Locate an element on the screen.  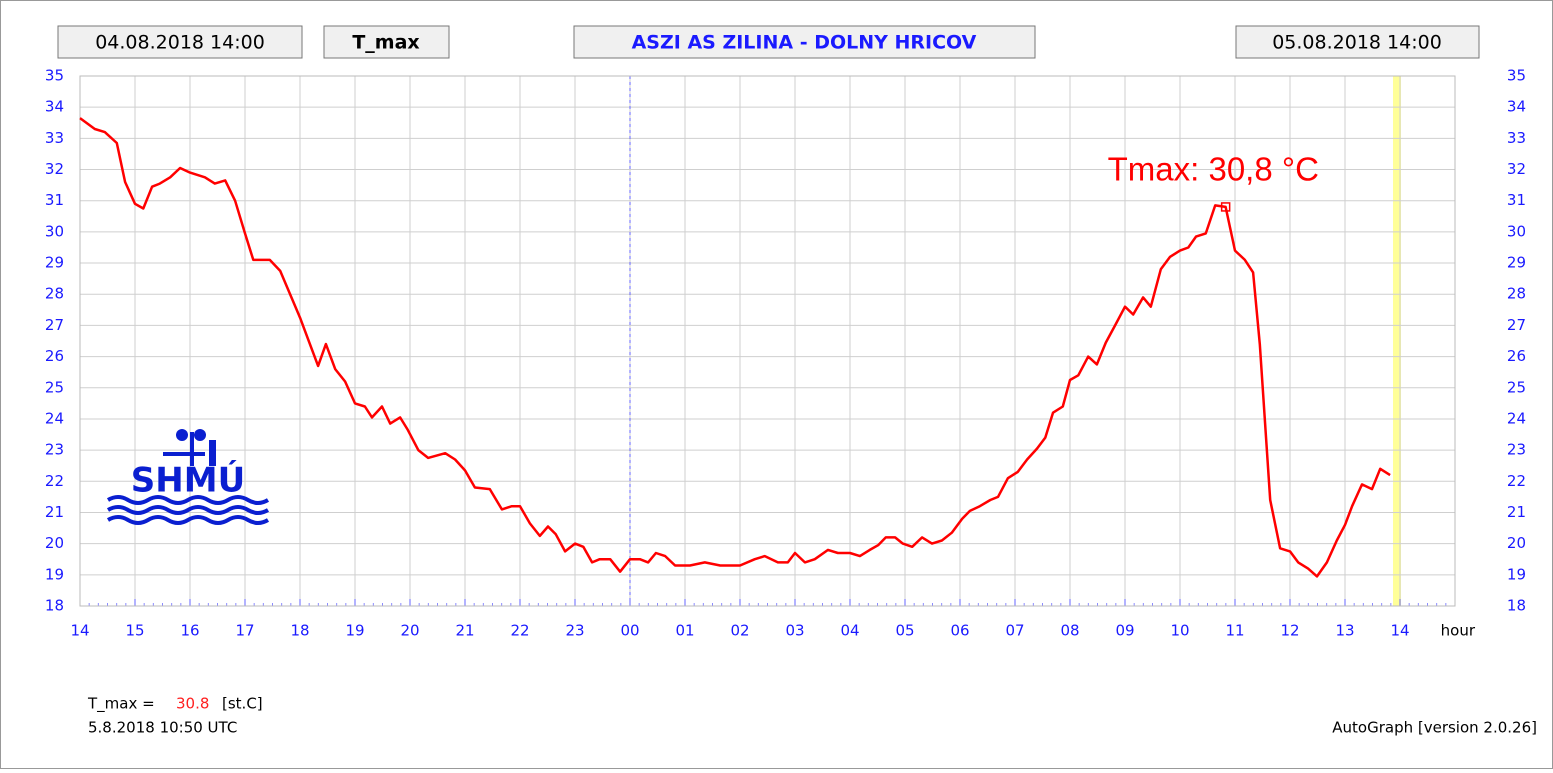
footer-label: T_max = is located at coordinates (121, 704).